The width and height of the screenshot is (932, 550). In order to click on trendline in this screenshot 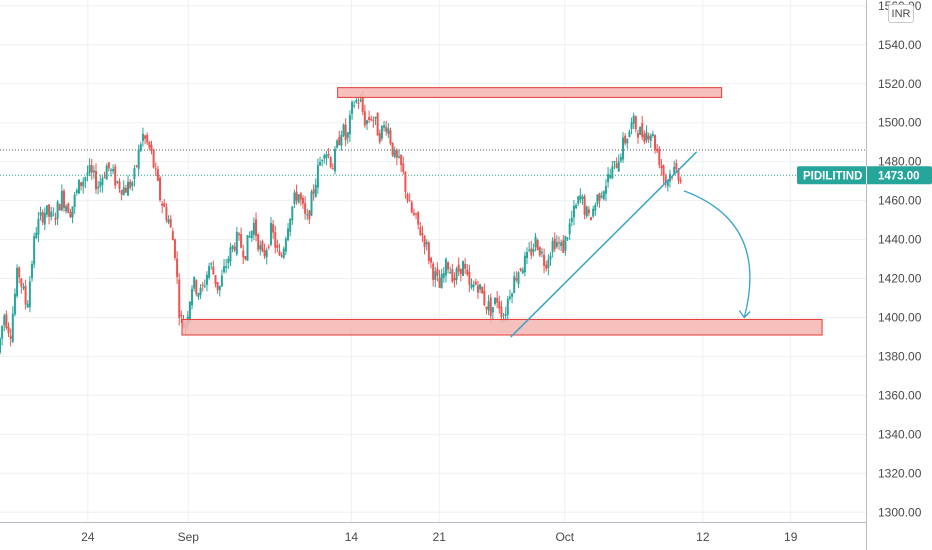, I will do `click(604, 244)`.